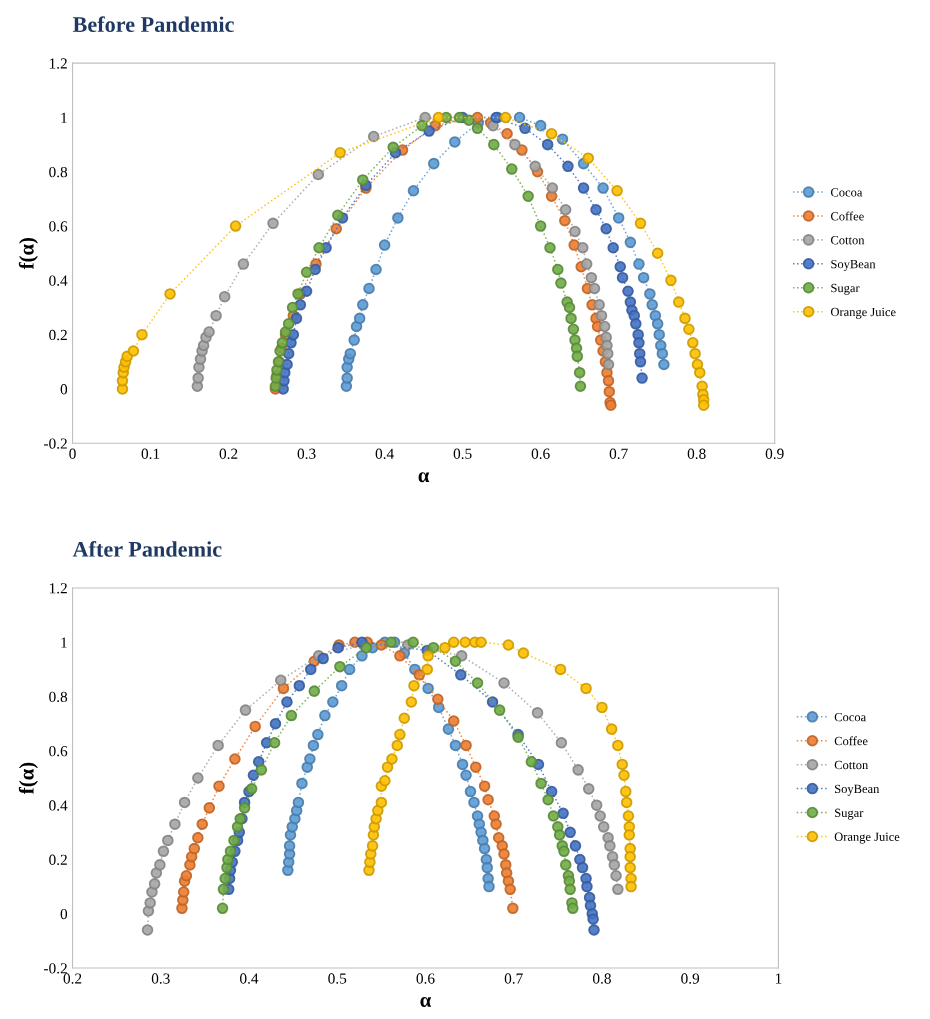 This screenshot has height=1019, width=930. I want to click on x-tick-label: 0.1, so click(150, 453).